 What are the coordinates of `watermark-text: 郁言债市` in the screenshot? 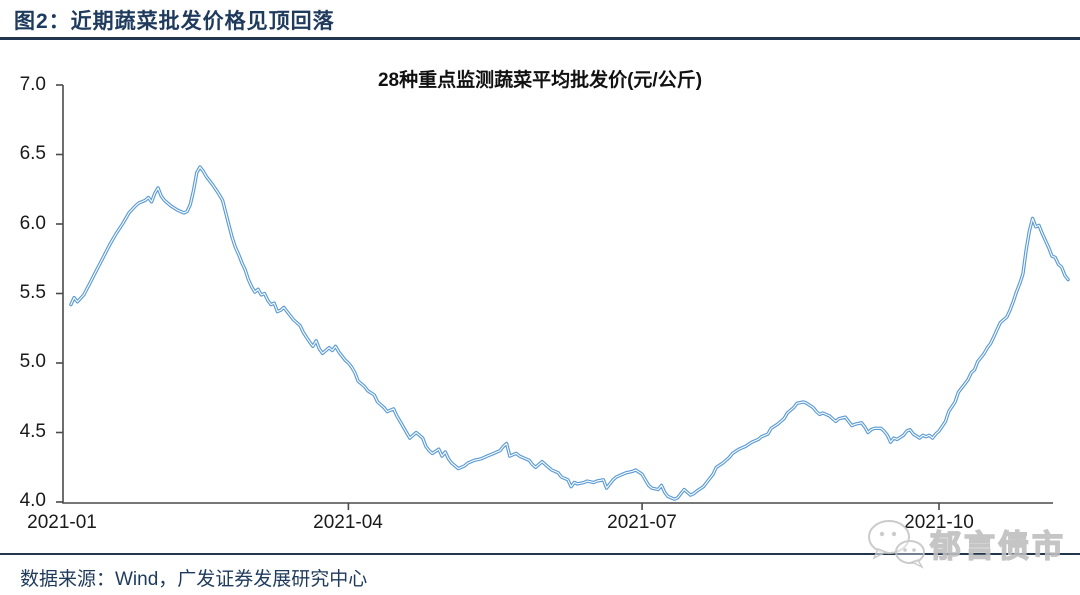 It's located at (997, 546).